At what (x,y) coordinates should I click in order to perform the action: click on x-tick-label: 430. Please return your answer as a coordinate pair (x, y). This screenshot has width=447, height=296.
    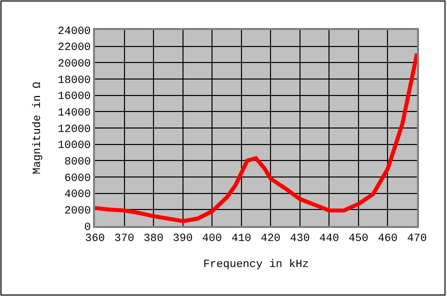
    Looking at the image, I should click on (300, 239).